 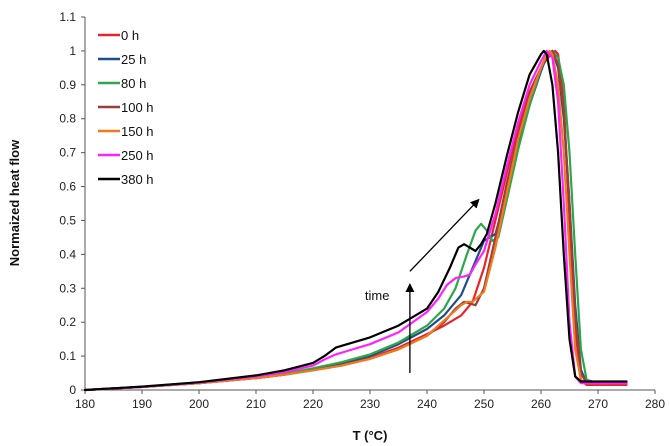 What do you see at coordinates (130, 35) in the screenshot?
I see `legend-label: 0 h` at bounding box center [130, 35].